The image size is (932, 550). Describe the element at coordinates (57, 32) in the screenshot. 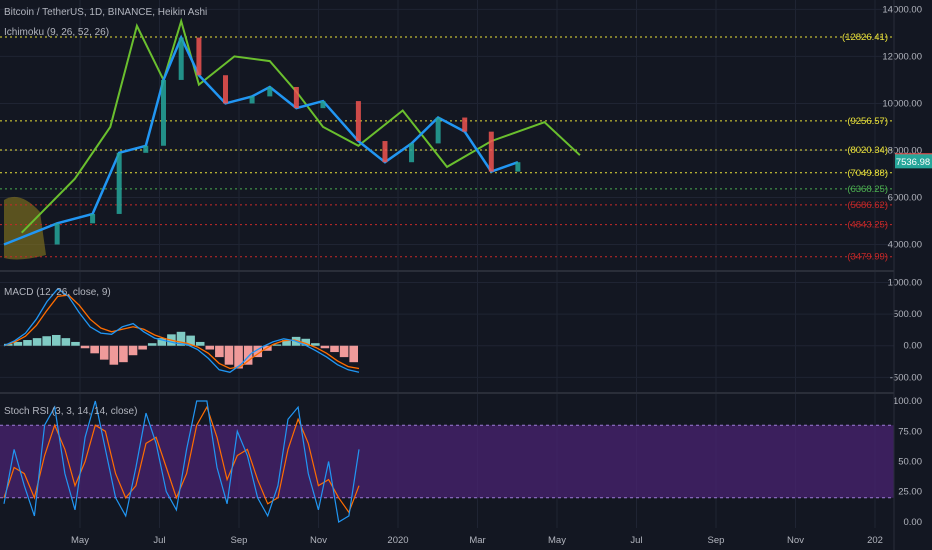

I see `ichimoku-legend: Ichimoku (9, 26, 52, 26)` at that location.